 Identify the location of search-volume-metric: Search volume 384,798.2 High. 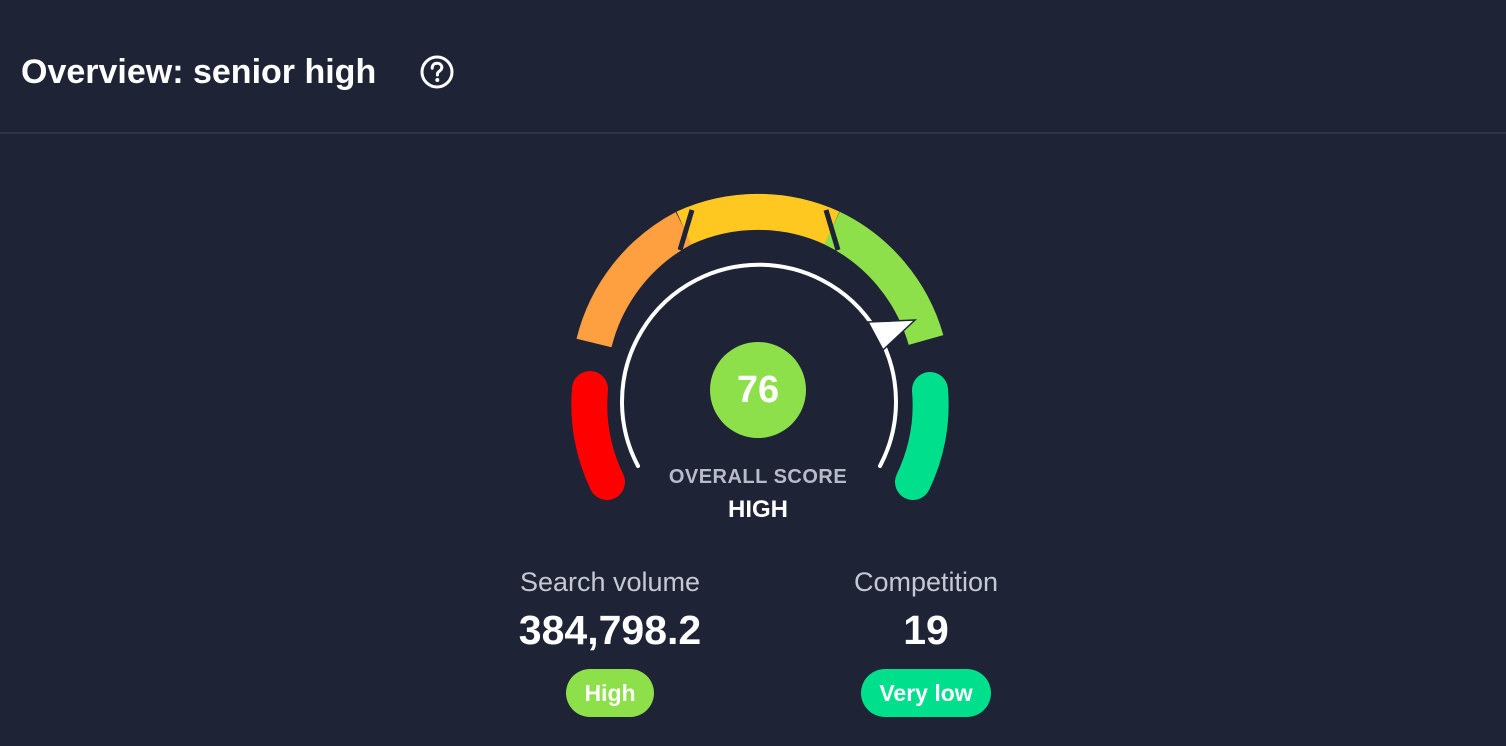
(610, 641).